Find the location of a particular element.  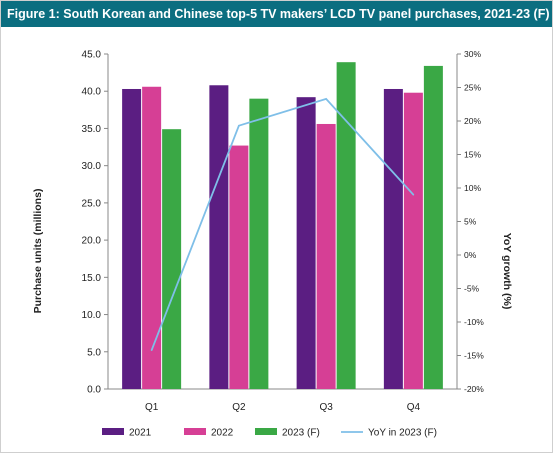

y2-tick-label: 30% is located at coordinates (472, 54).